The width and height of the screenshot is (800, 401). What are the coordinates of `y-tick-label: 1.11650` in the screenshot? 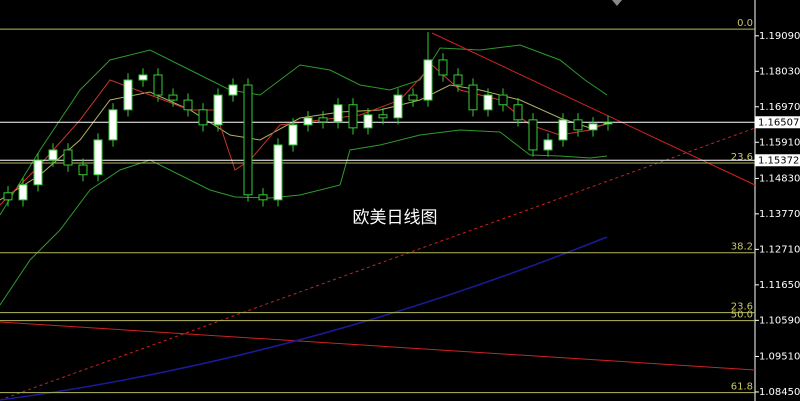 It's located at (779, 285).